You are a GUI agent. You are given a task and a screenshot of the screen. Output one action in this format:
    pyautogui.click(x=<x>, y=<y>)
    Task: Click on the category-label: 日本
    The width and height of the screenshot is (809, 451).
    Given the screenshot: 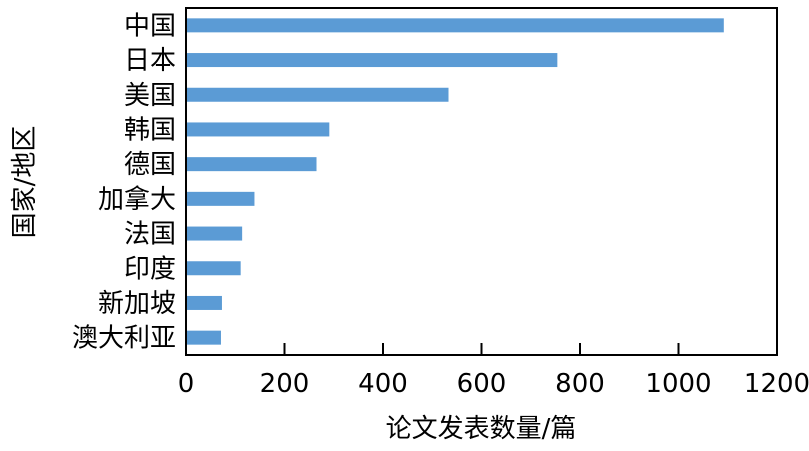 What is the action you would take?
    pyautogui.click(x=150, y=61)
    